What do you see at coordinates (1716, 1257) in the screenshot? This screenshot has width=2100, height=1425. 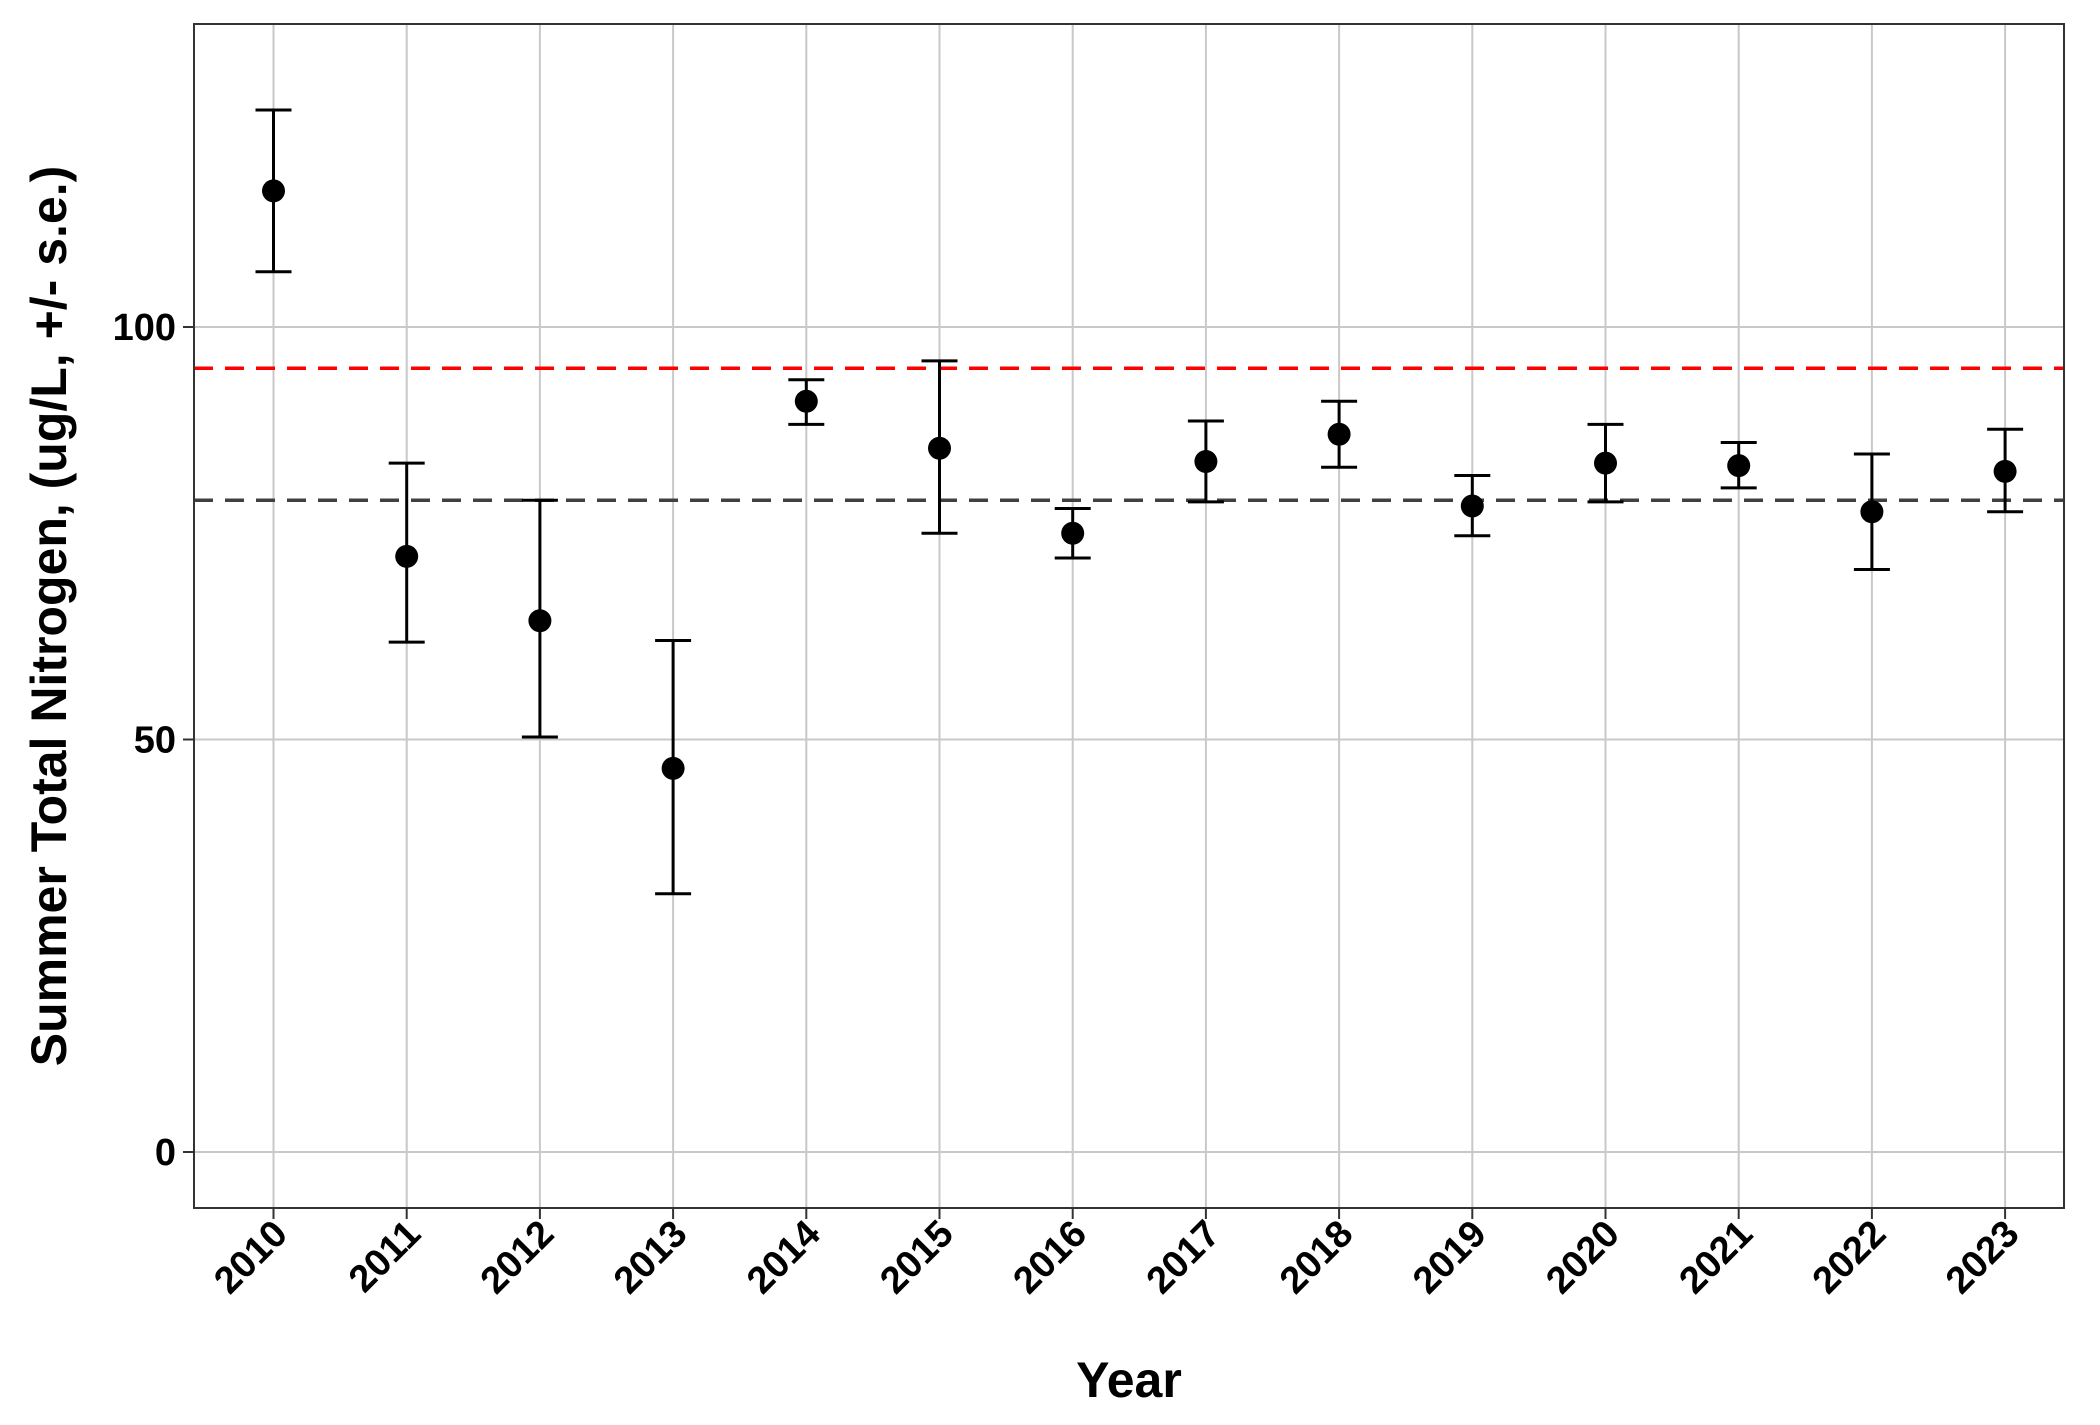 I see `x-tick-label: 2021` at bounding box center [1716, 1257].